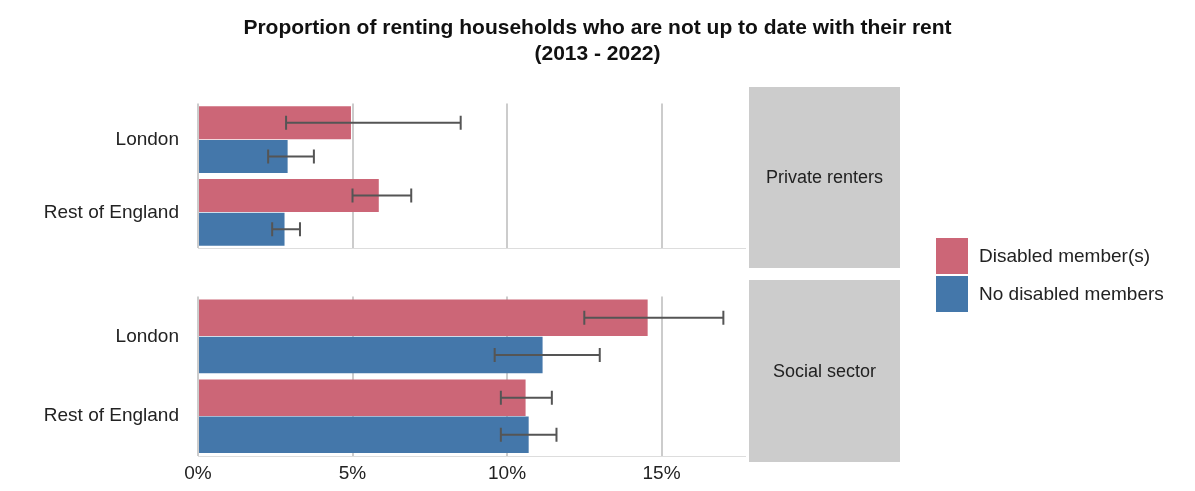  I want to click on text: Social sector, so click(824, 371).